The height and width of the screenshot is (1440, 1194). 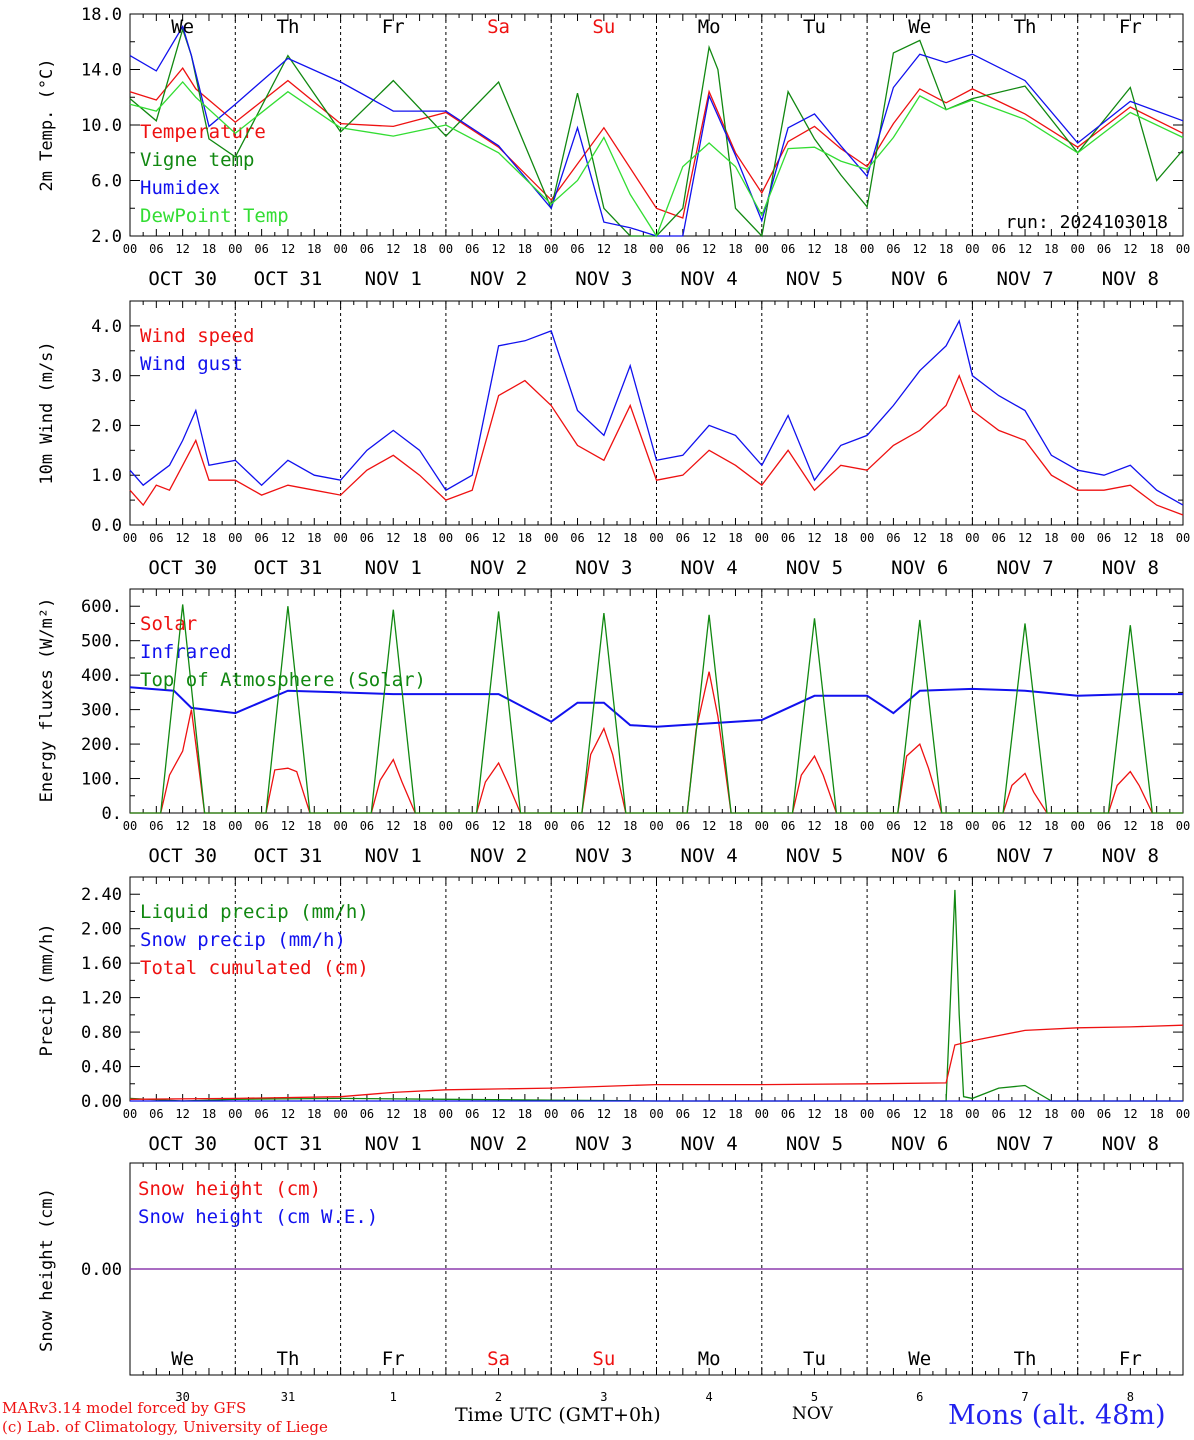 What do you see at coordinates (101, 607) in the screenshot?
I see `y-tick-label: 600.` at bounding box center [101, 607].